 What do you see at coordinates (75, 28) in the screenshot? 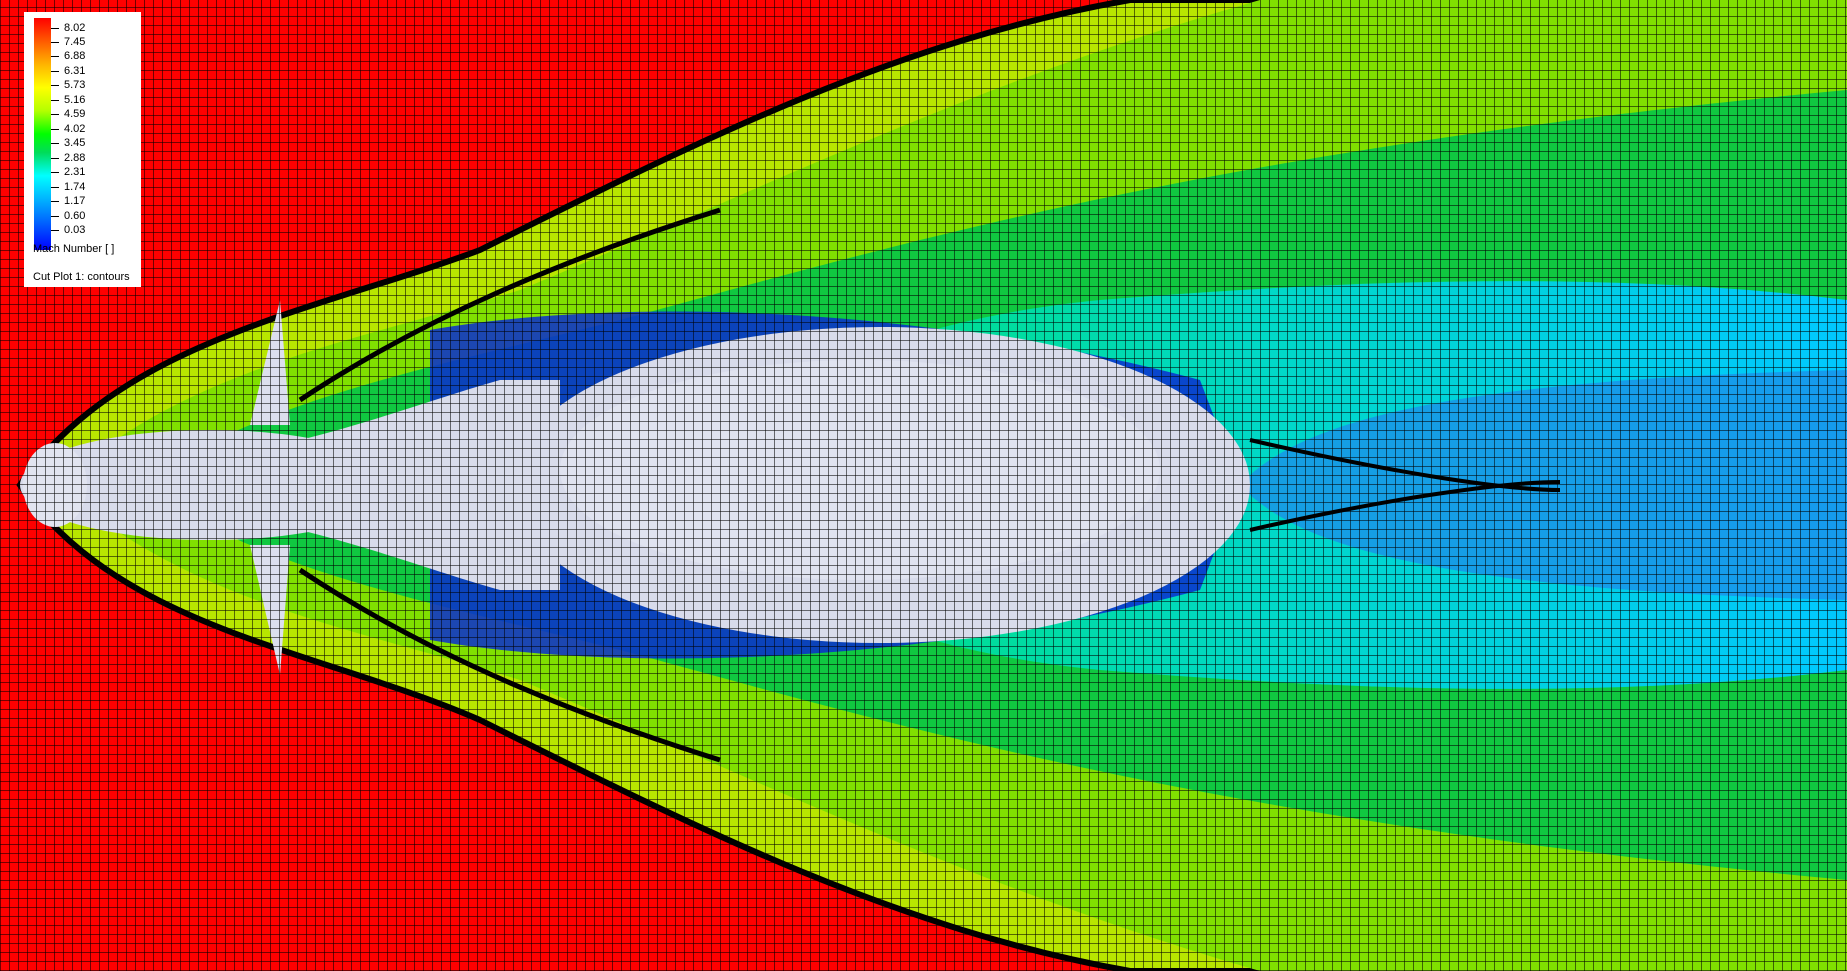
I see `legend-tick-label: 8.02` at bounding box center [75, 28].